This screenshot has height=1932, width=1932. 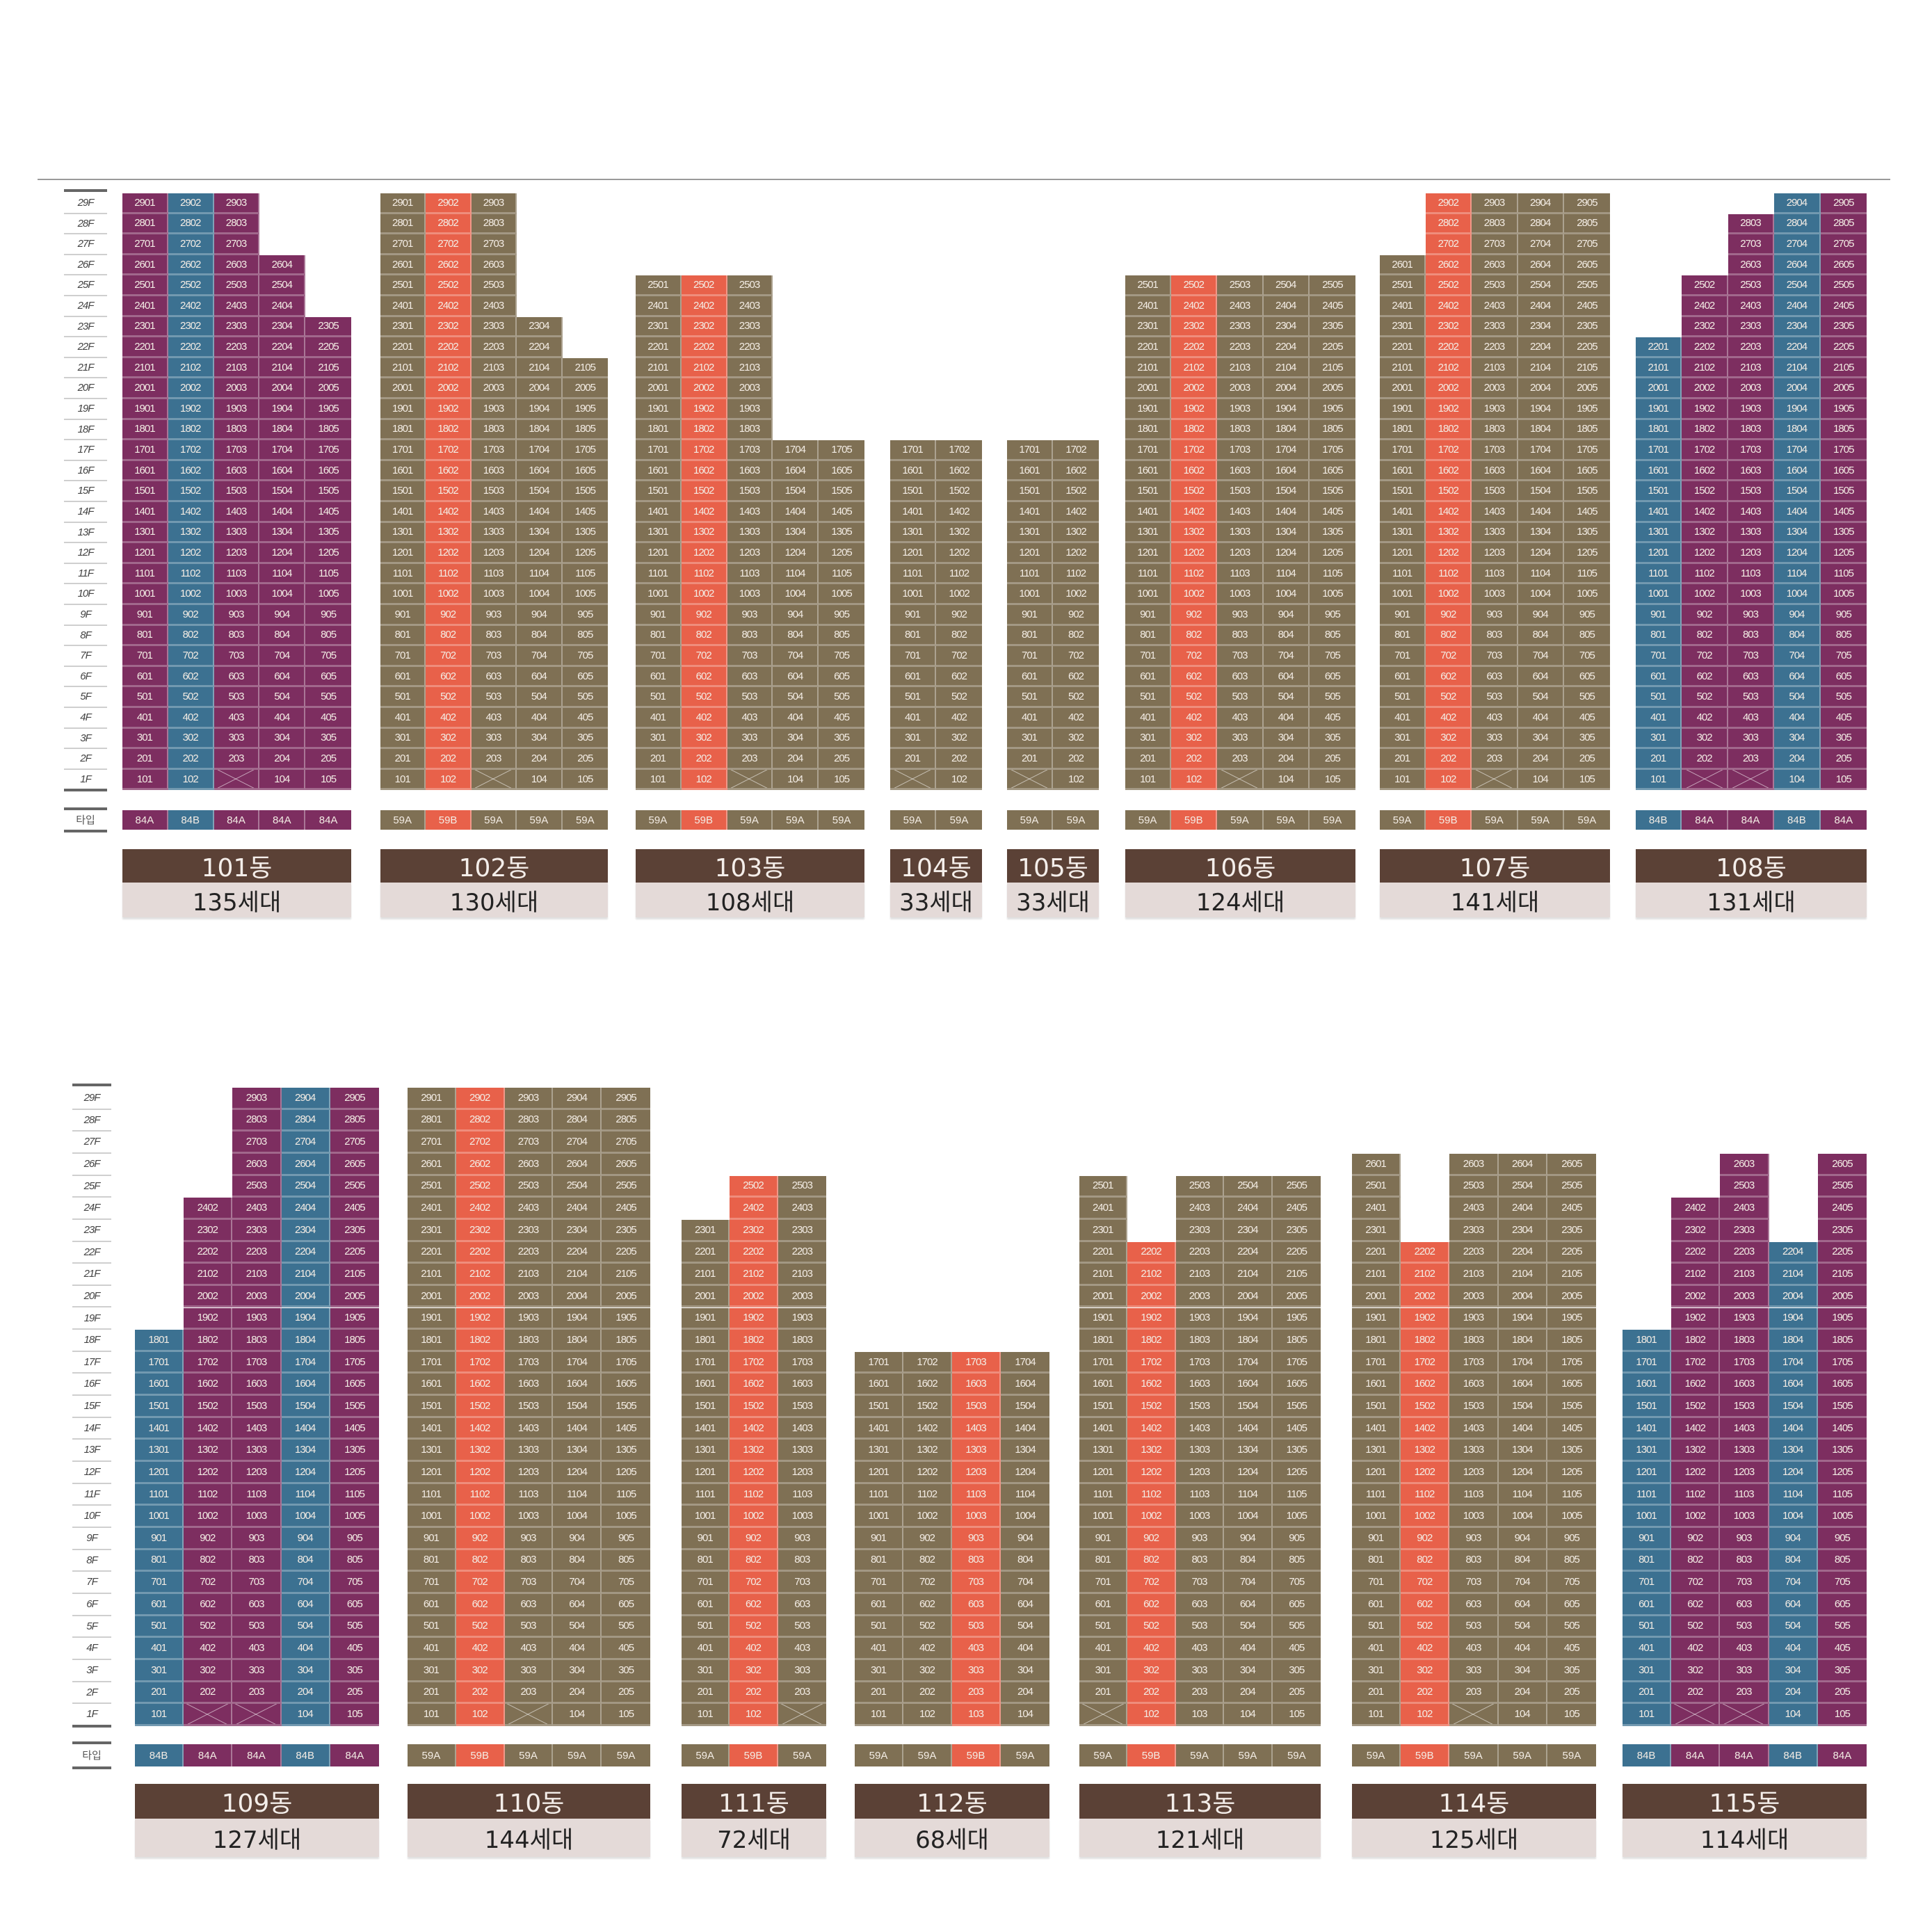 I want to click on unit-cell: 2205, so click(x=354, y=1253).